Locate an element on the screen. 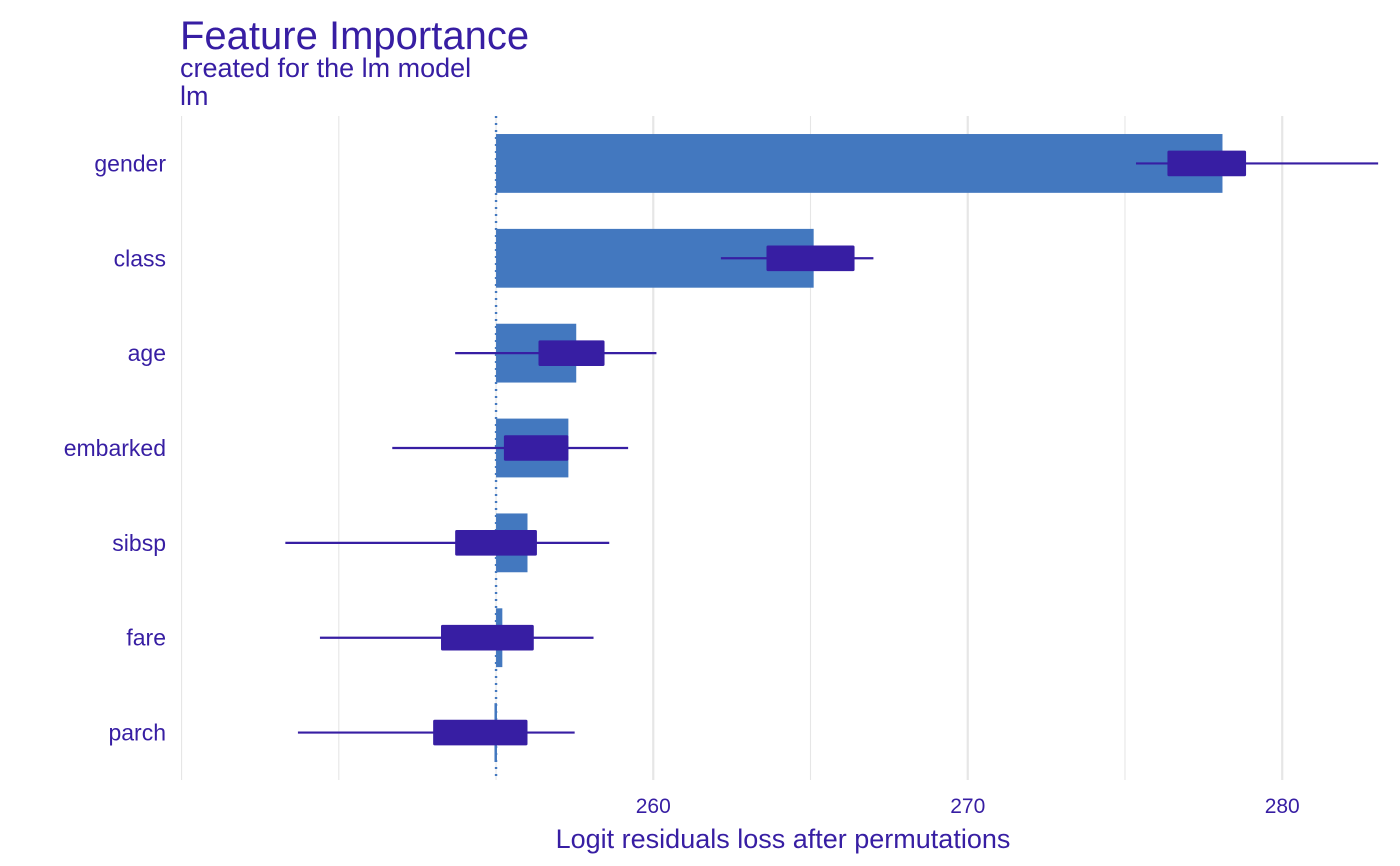 The width and height of the screenshot is (1400, 866). x-tick-label-260: 260 is located at coordinates (653, 806).